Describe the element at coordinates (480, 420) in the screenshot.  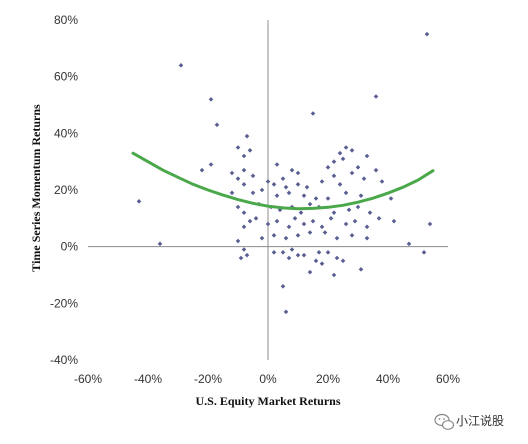
I see `watermark-text: 小江说股` at that location.